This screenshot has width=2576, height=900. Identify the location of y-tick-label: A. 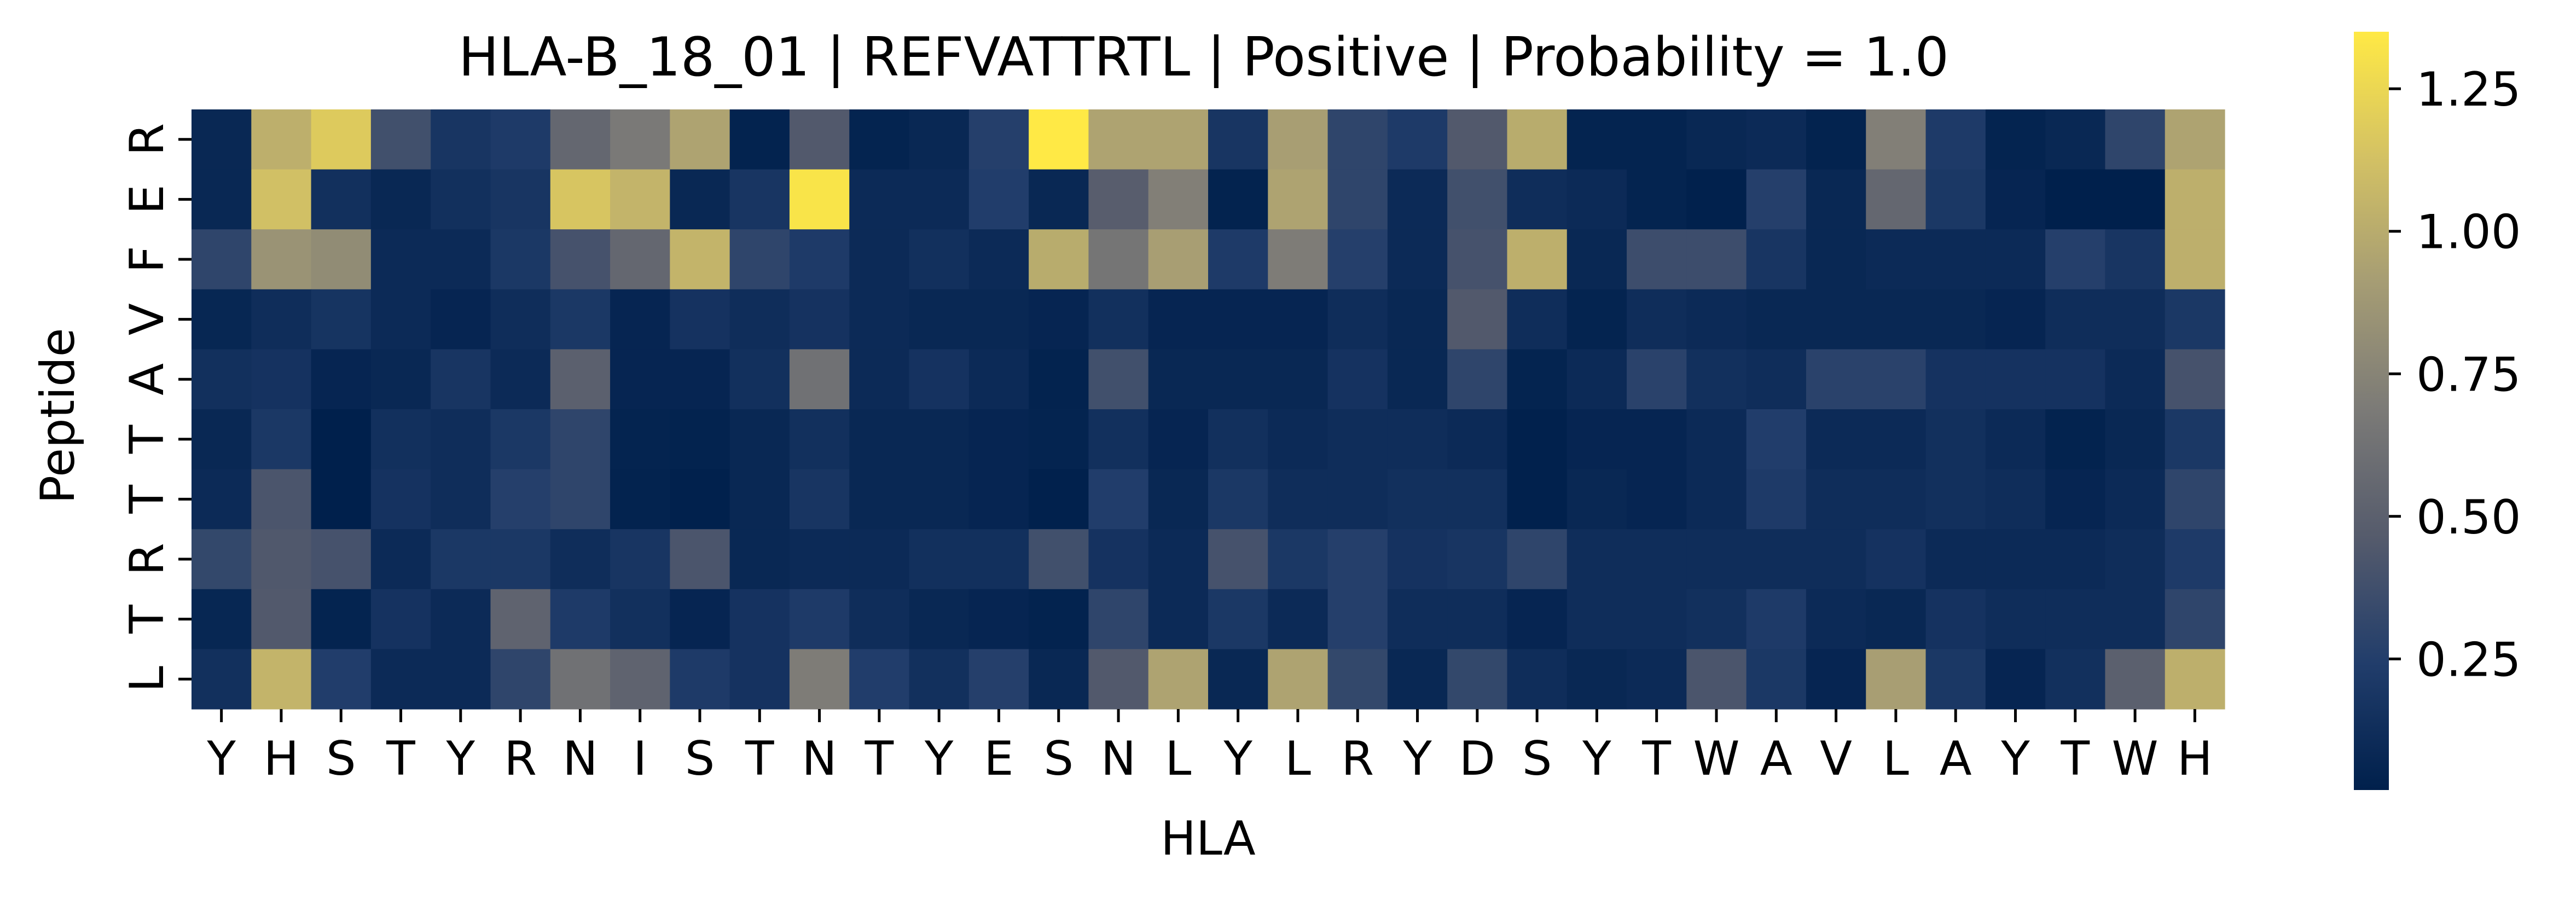
(148, 379).